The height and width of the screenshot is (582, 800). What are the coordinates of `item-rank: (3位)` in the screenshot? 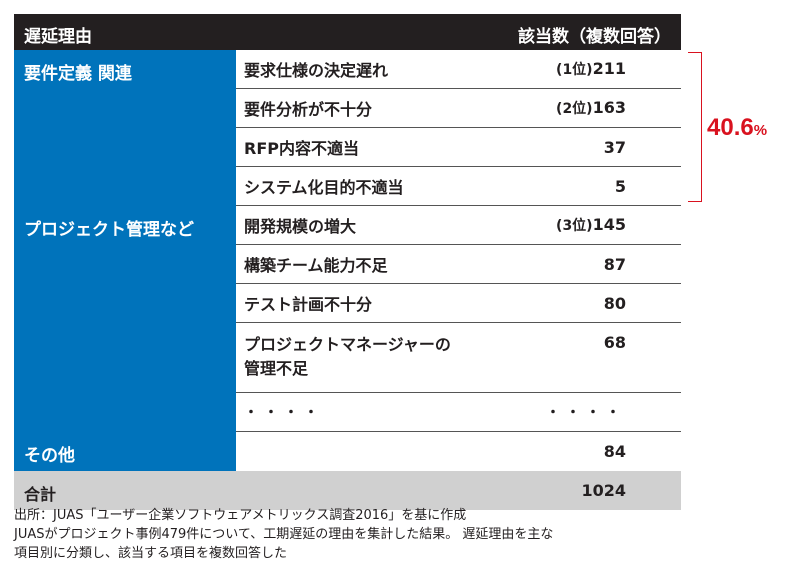 It's located at (574, 226).